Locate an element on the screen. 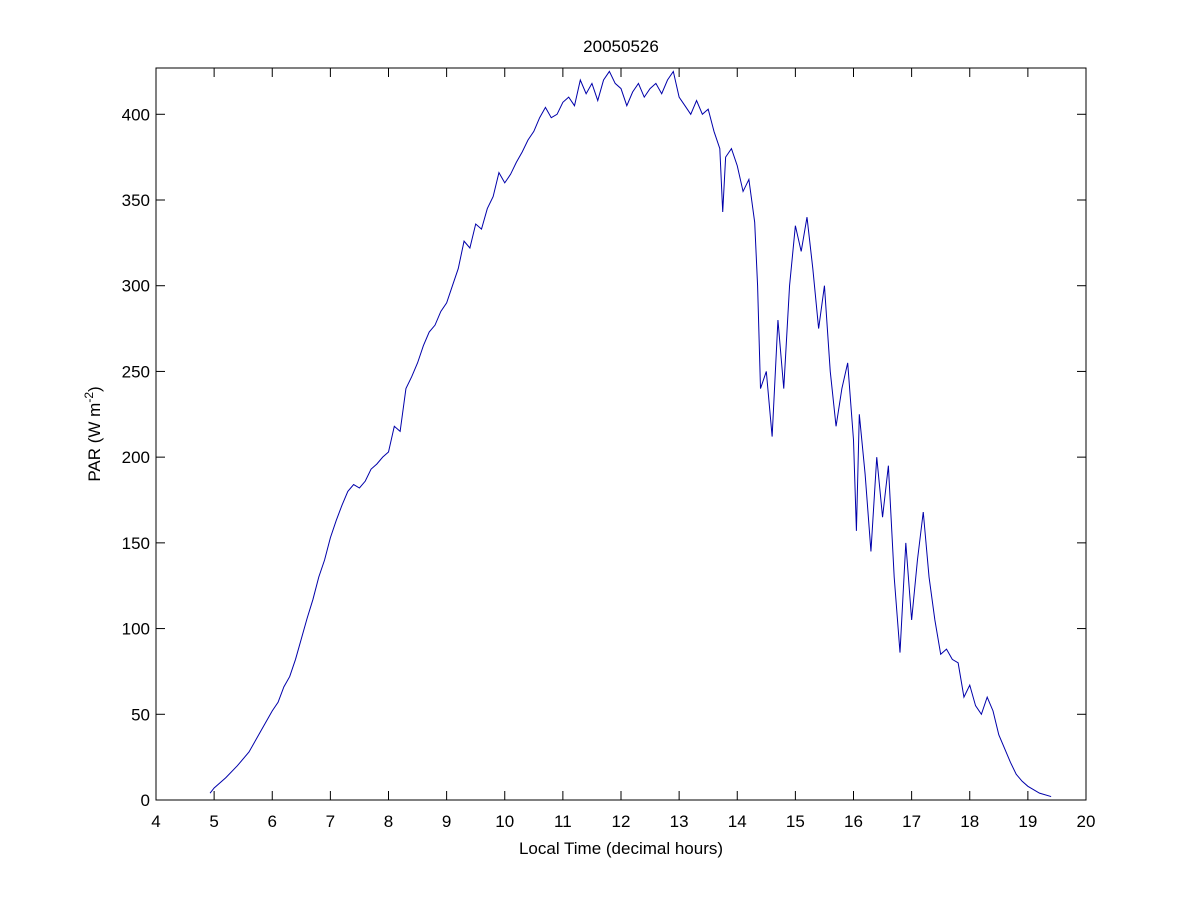  x-tick-label: 14 is located at coordinates (737, 821).